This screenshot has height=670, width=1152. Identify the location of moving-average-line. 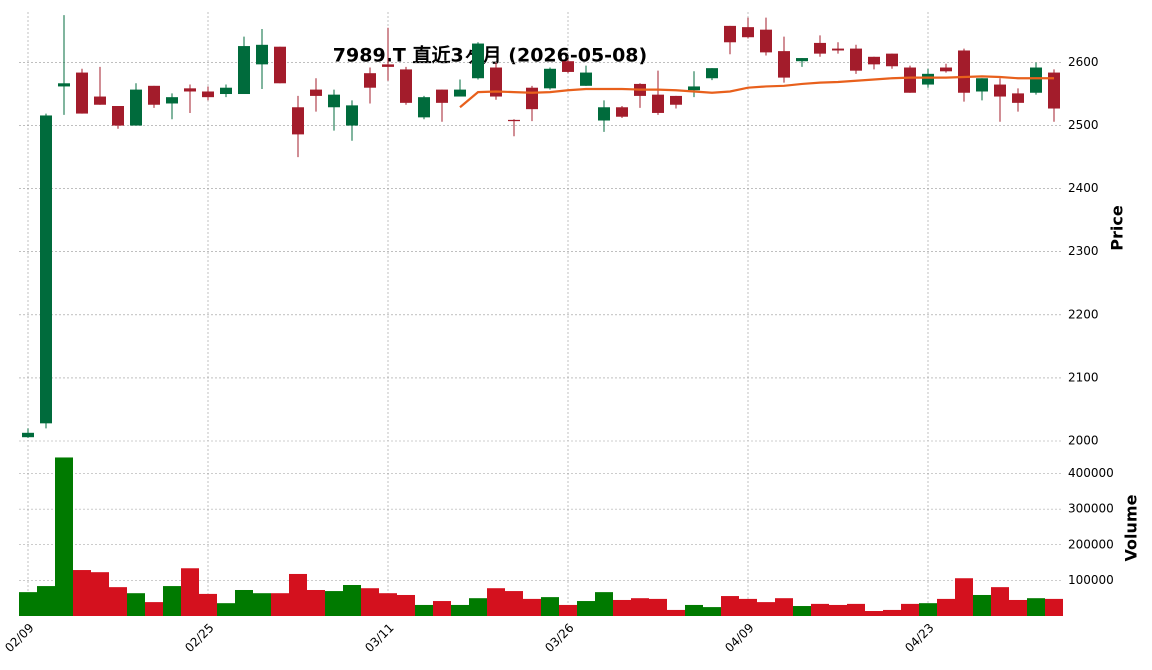
(756, 92).